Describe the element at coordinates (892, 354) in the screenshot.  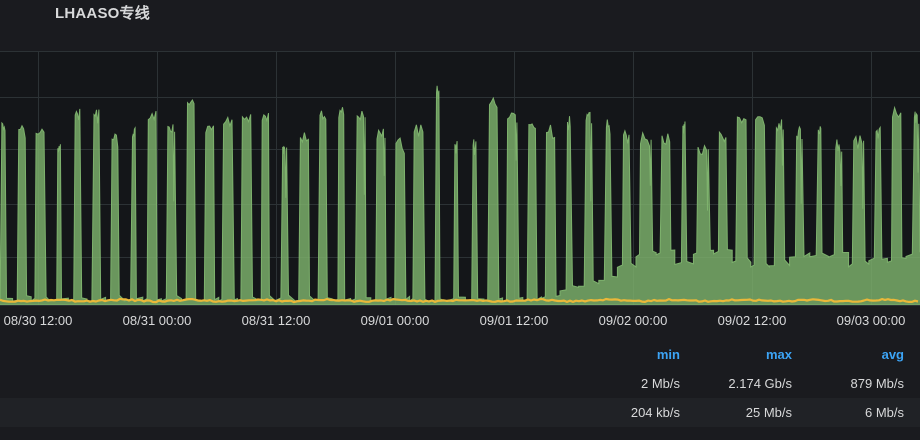
I see `legend-header-avg: avg` at that location.